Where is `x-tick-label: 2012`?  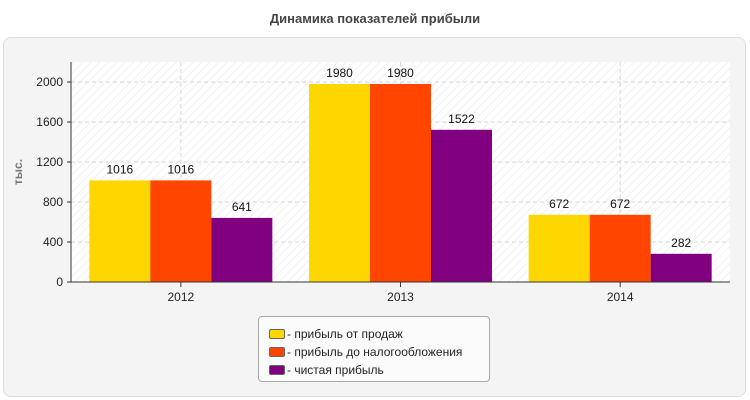
x-tick-label: 2012 is located at coordinates (180, 297).